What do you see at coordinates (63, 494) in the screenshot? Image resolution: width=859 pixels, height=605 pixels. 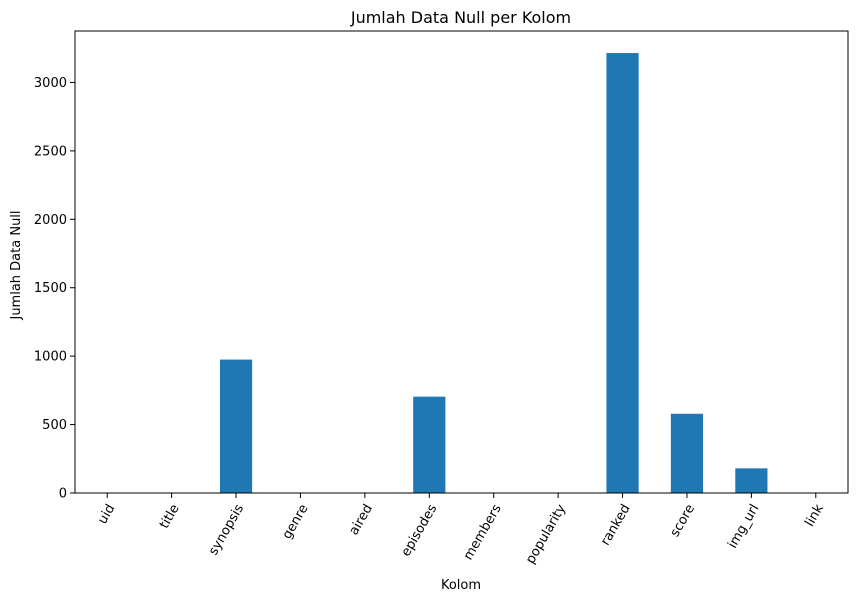 I see `y-tick-label: 0` at bounding box center [63, 494].